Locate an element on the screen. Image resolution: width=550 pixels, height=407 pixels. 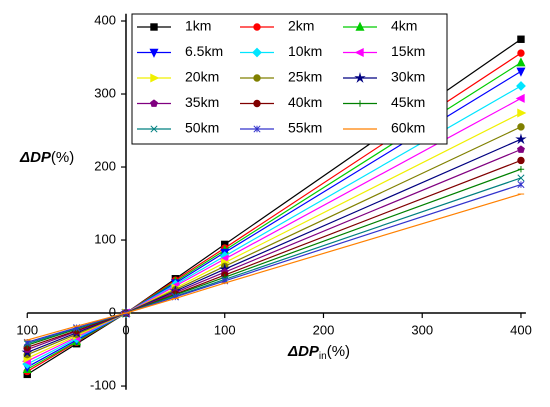
legend-label: 35km is located at coordinates (202, 102).